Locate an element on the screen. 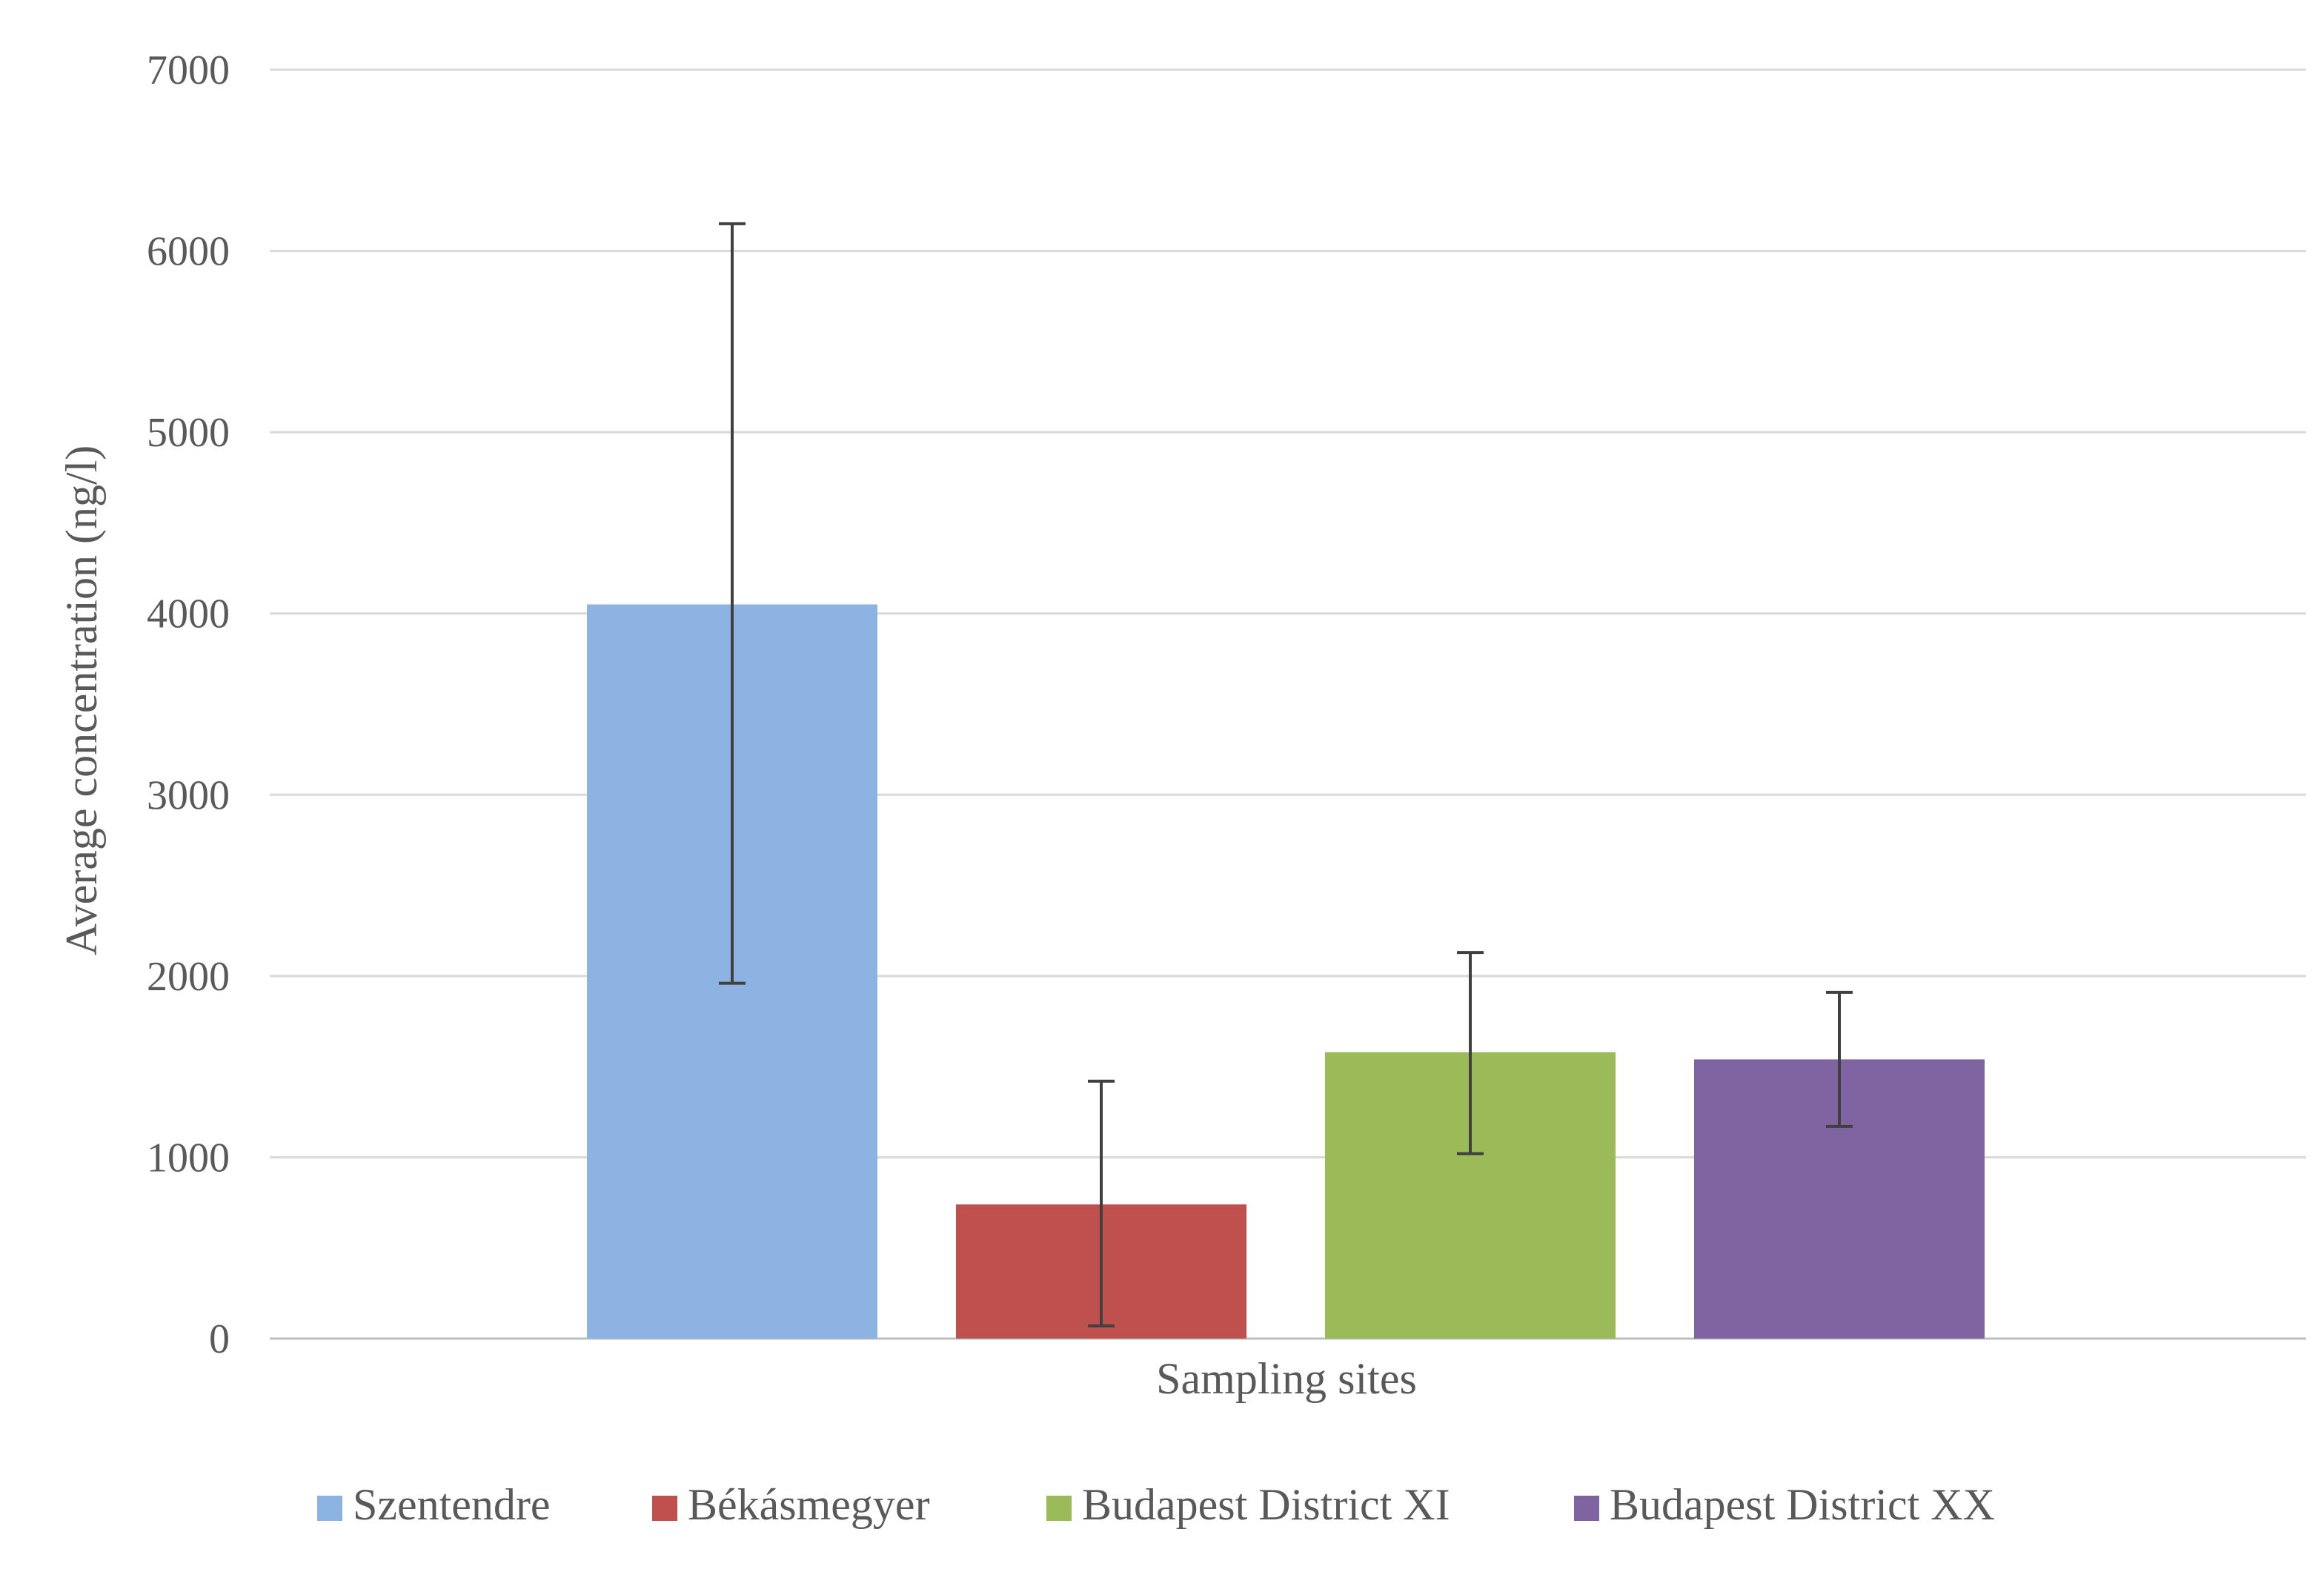 The image size is (2324, 1575). legend-label: Békásmegyer is located at coordinates (809, 1505).